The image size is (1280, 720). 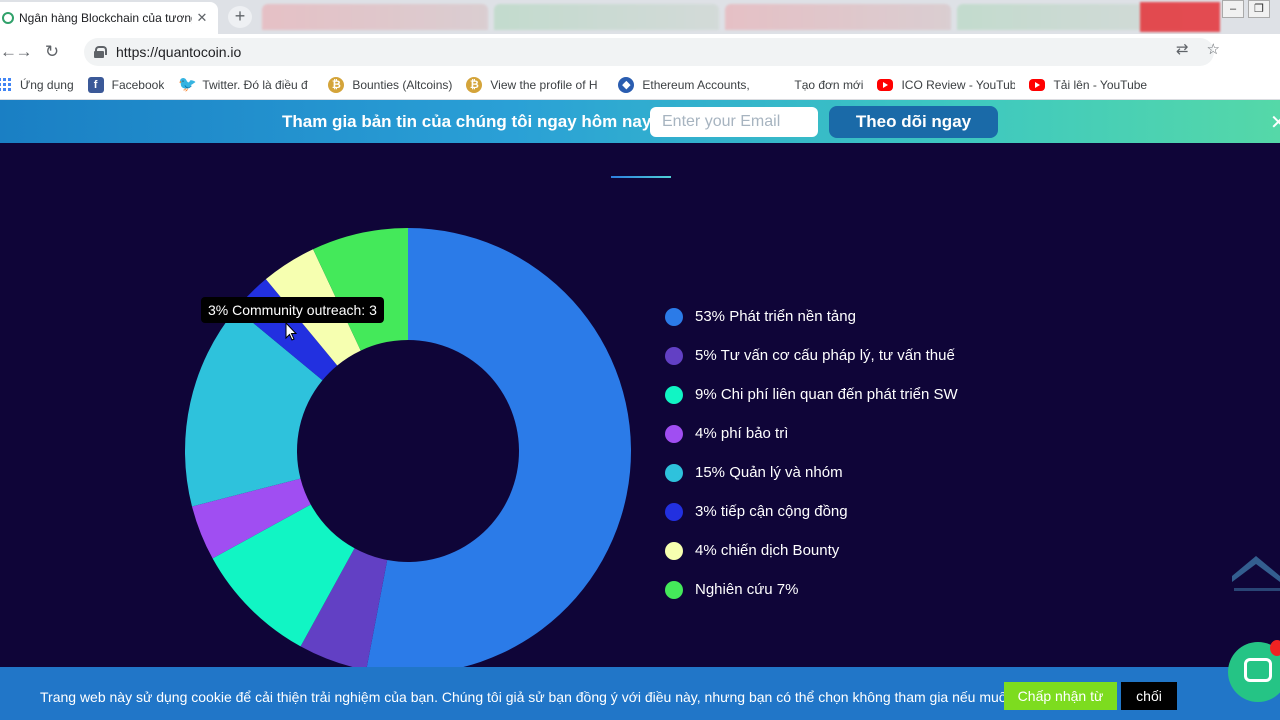 What do you see at coordinates (1275, 648) in the screenshot?
I see `notification-badge` at bounding box center [1275, 648].